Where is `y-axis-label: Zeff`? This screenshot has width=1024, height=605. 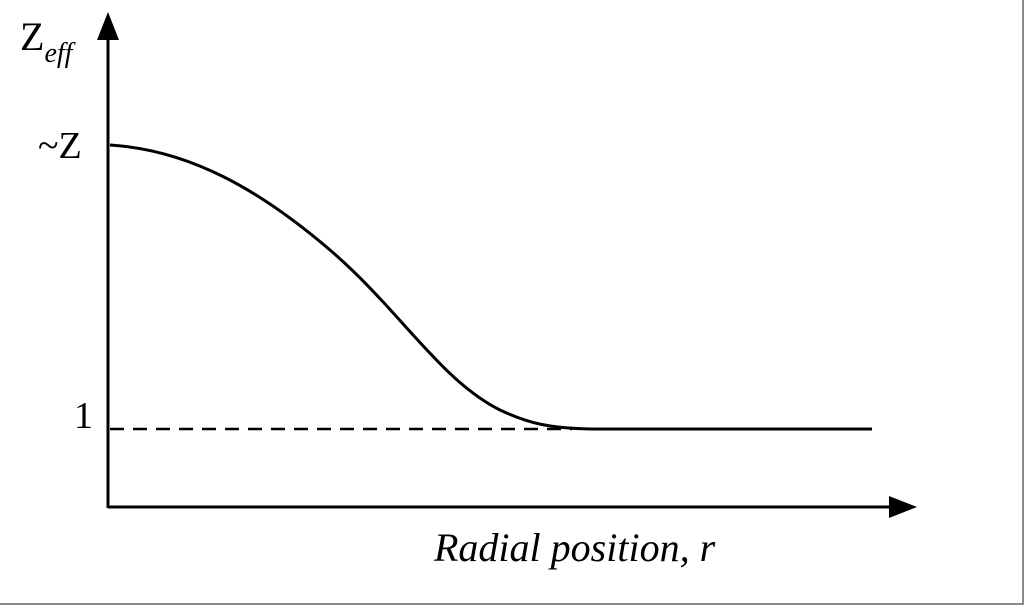
y-axis-label: Zeff is located at coordinates (48, 41).